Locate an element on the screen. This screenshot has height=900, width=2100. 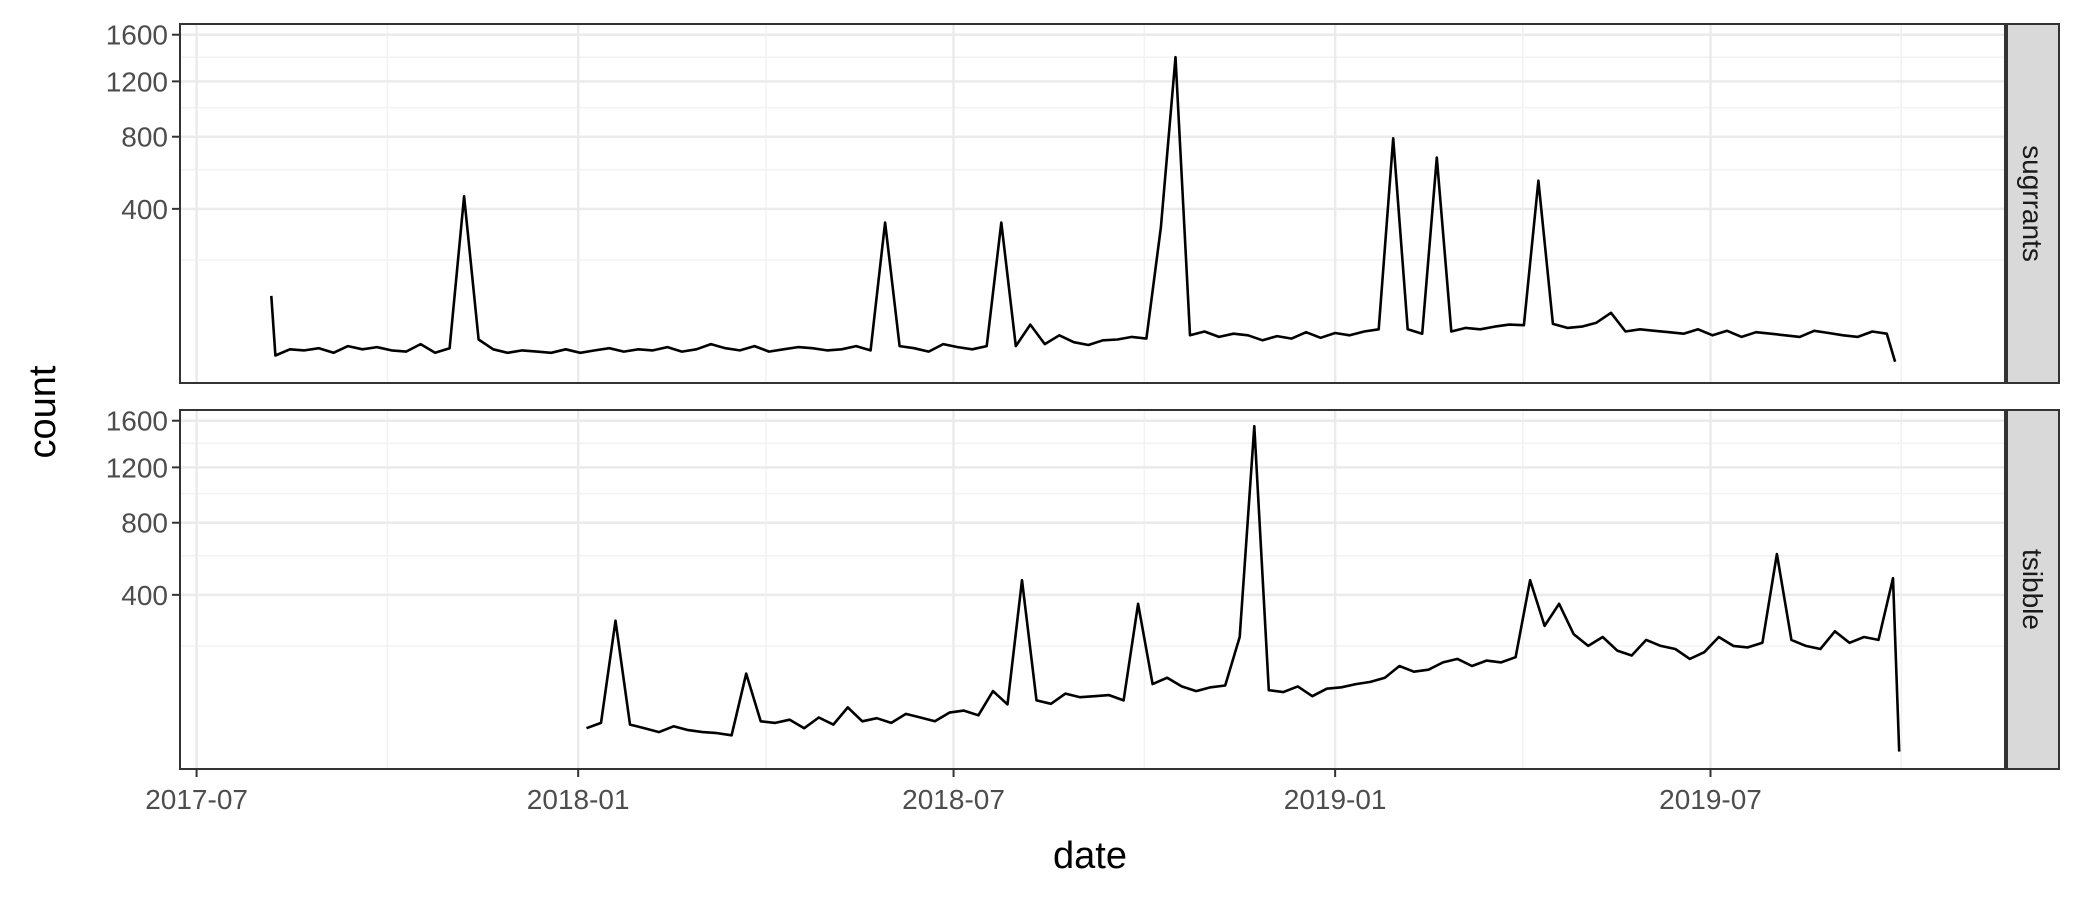
y-axis-title: count is located at coordinates (43, 411).